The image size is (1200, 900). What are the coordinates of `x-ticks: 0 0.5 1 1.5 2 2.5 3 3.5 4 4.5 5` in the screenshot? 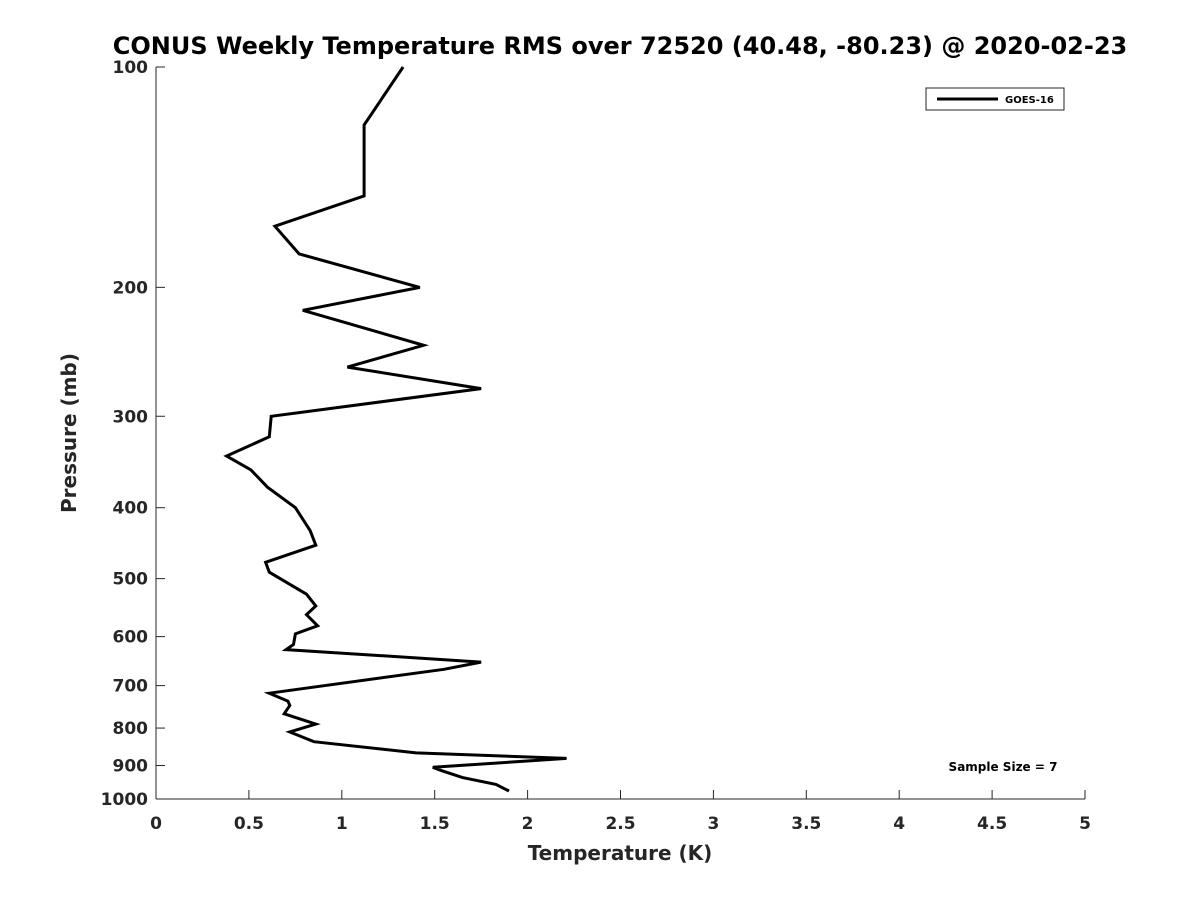 It's located at (620, 812).